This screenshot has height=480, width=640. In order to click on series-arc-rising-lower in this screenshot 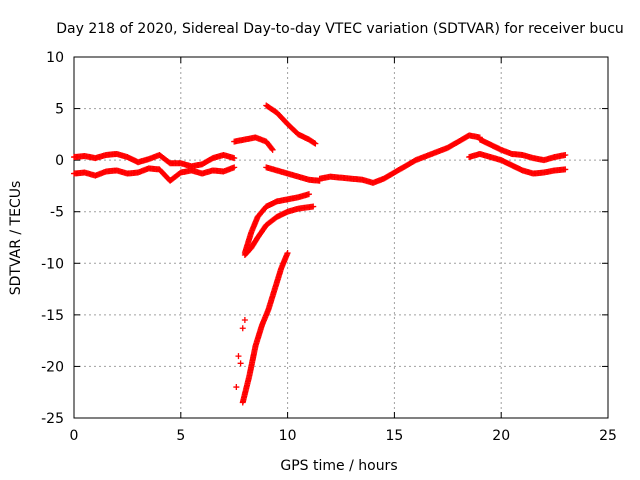, I will do `click(279, 231)`.